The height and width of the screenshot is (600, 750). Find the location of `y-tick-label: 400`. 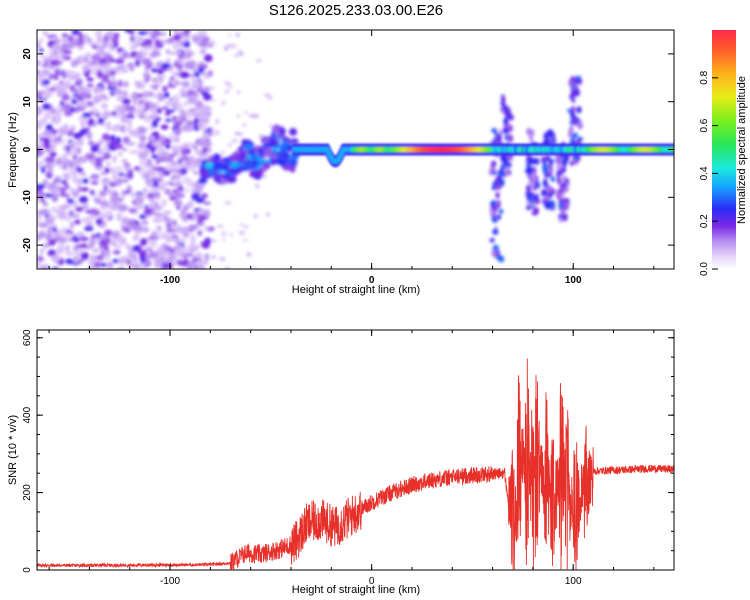

y-tick-label: 400 is located at coordinates (27, 414).